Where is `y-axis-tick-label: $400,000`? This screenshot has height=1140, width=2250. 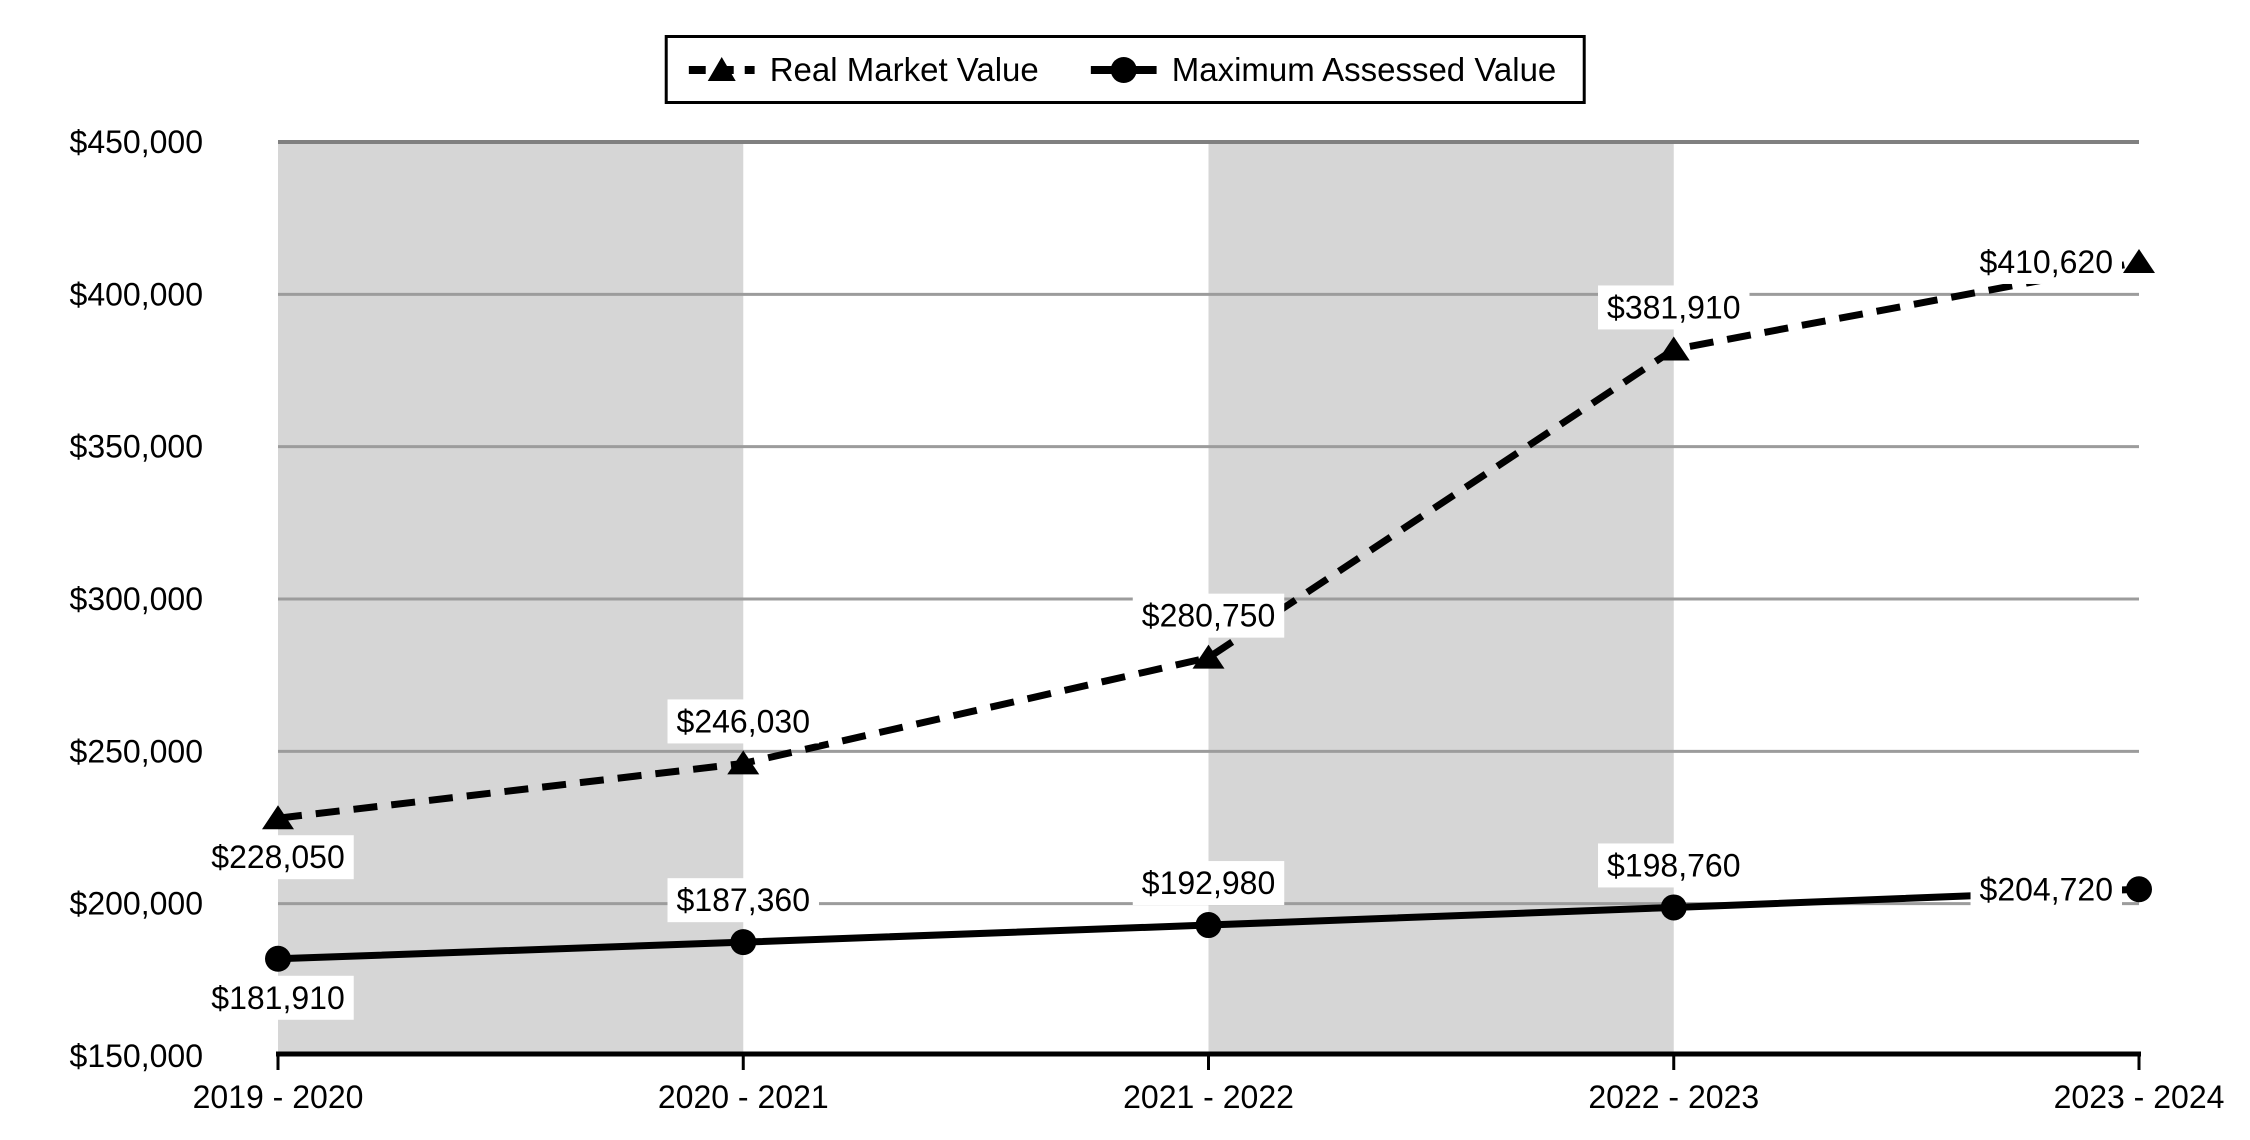 y-axis-tick-label: $400,000 is located at coordinates (136, 294).